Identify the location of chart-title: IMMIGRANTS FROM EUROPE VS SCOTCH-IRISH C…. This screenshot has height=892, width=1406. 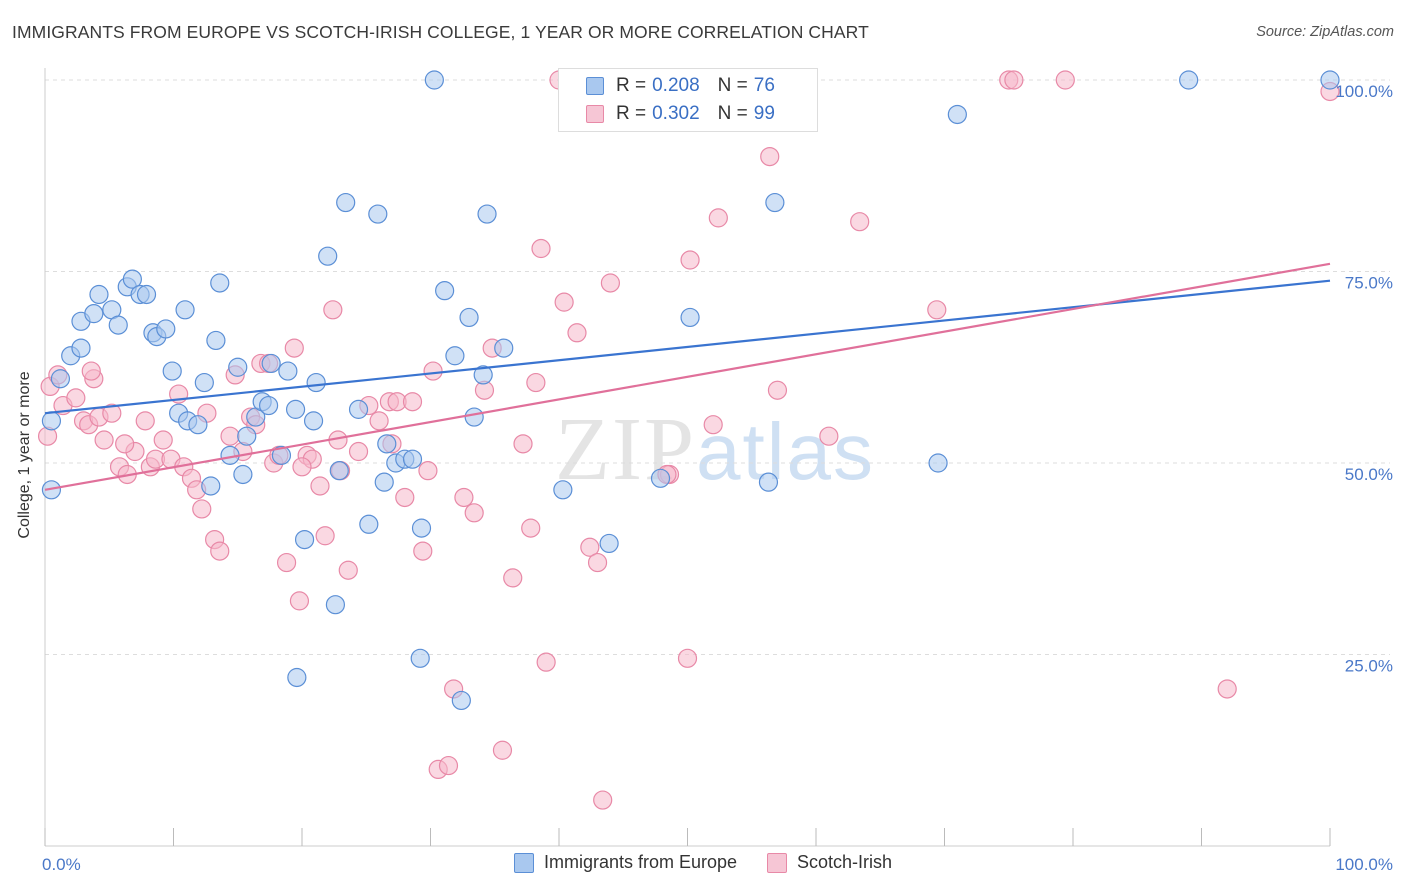
(440, 32).